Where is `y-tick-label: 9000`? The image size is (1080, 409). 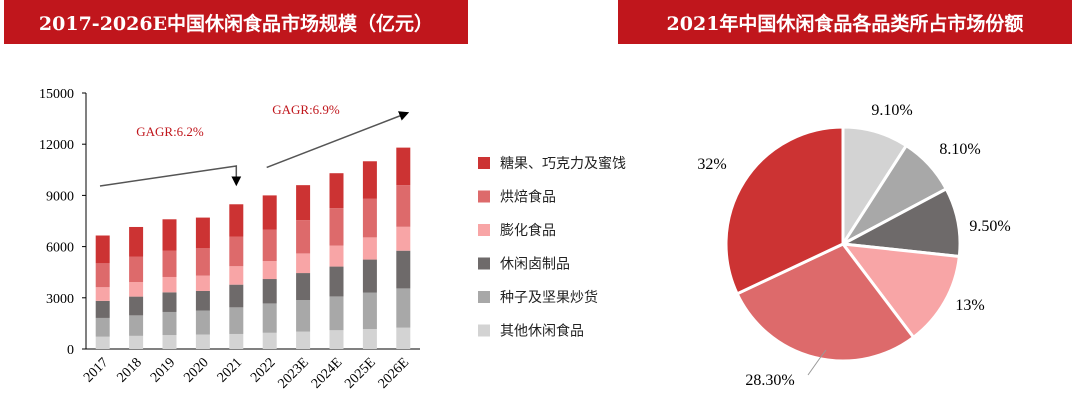
y-tick-label: 9000 is located at coordinates (60, 196).